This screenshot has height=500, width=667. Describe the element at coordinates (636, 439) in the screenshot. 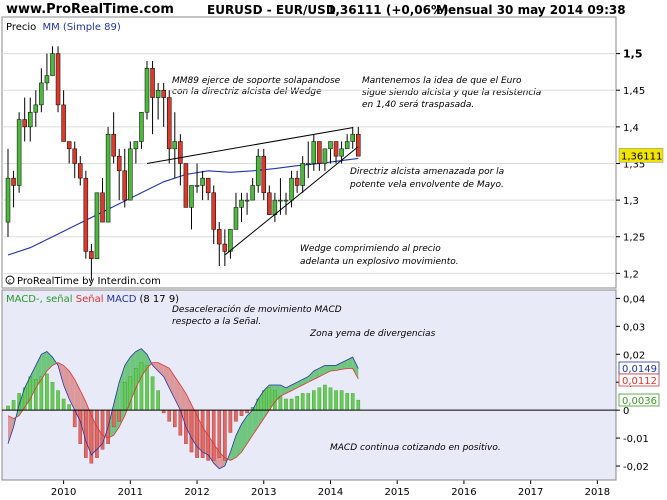

I see `macd-tick-label: -0,01` at that location.